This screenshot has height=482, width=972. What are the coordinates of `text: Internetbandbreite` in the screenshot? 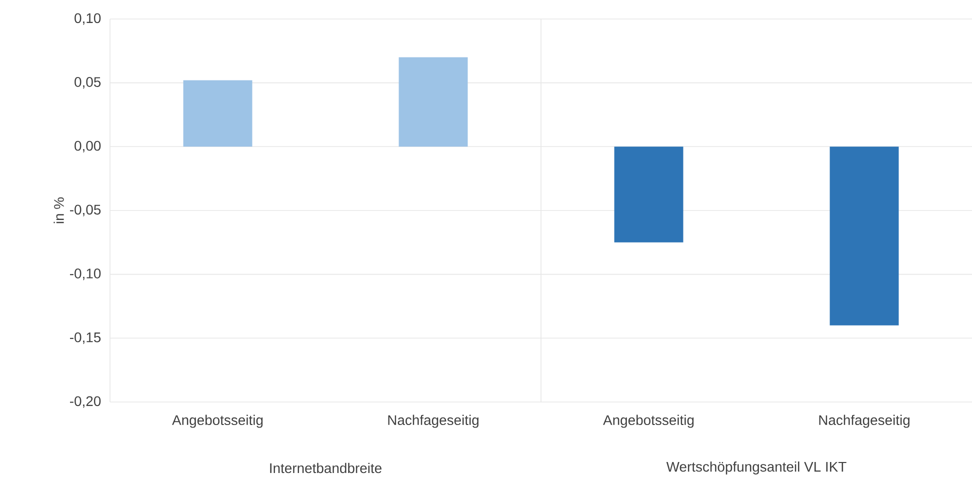 It's located at (326, 468).